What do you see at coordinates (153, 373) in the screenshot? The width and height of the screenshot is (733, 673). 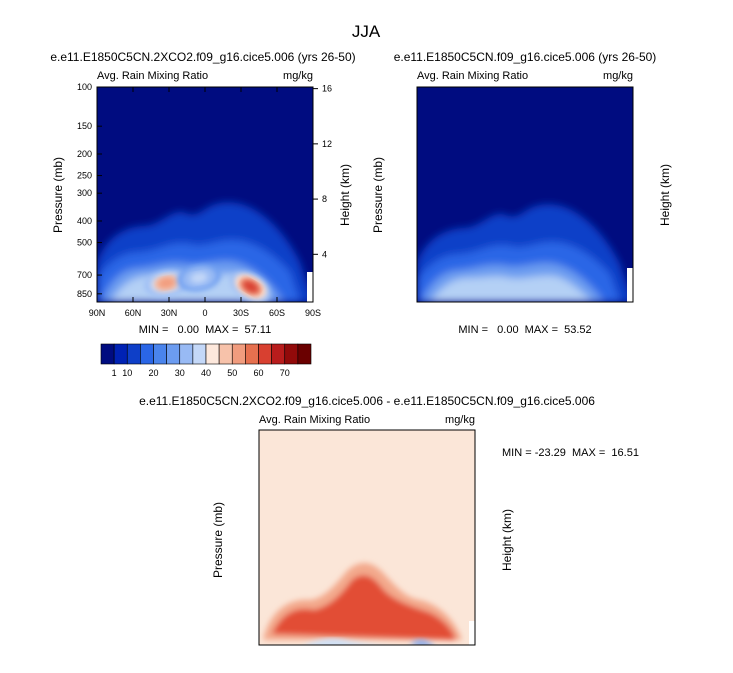 I see `colorbar-label: 20` at bounding box center [153, 373].